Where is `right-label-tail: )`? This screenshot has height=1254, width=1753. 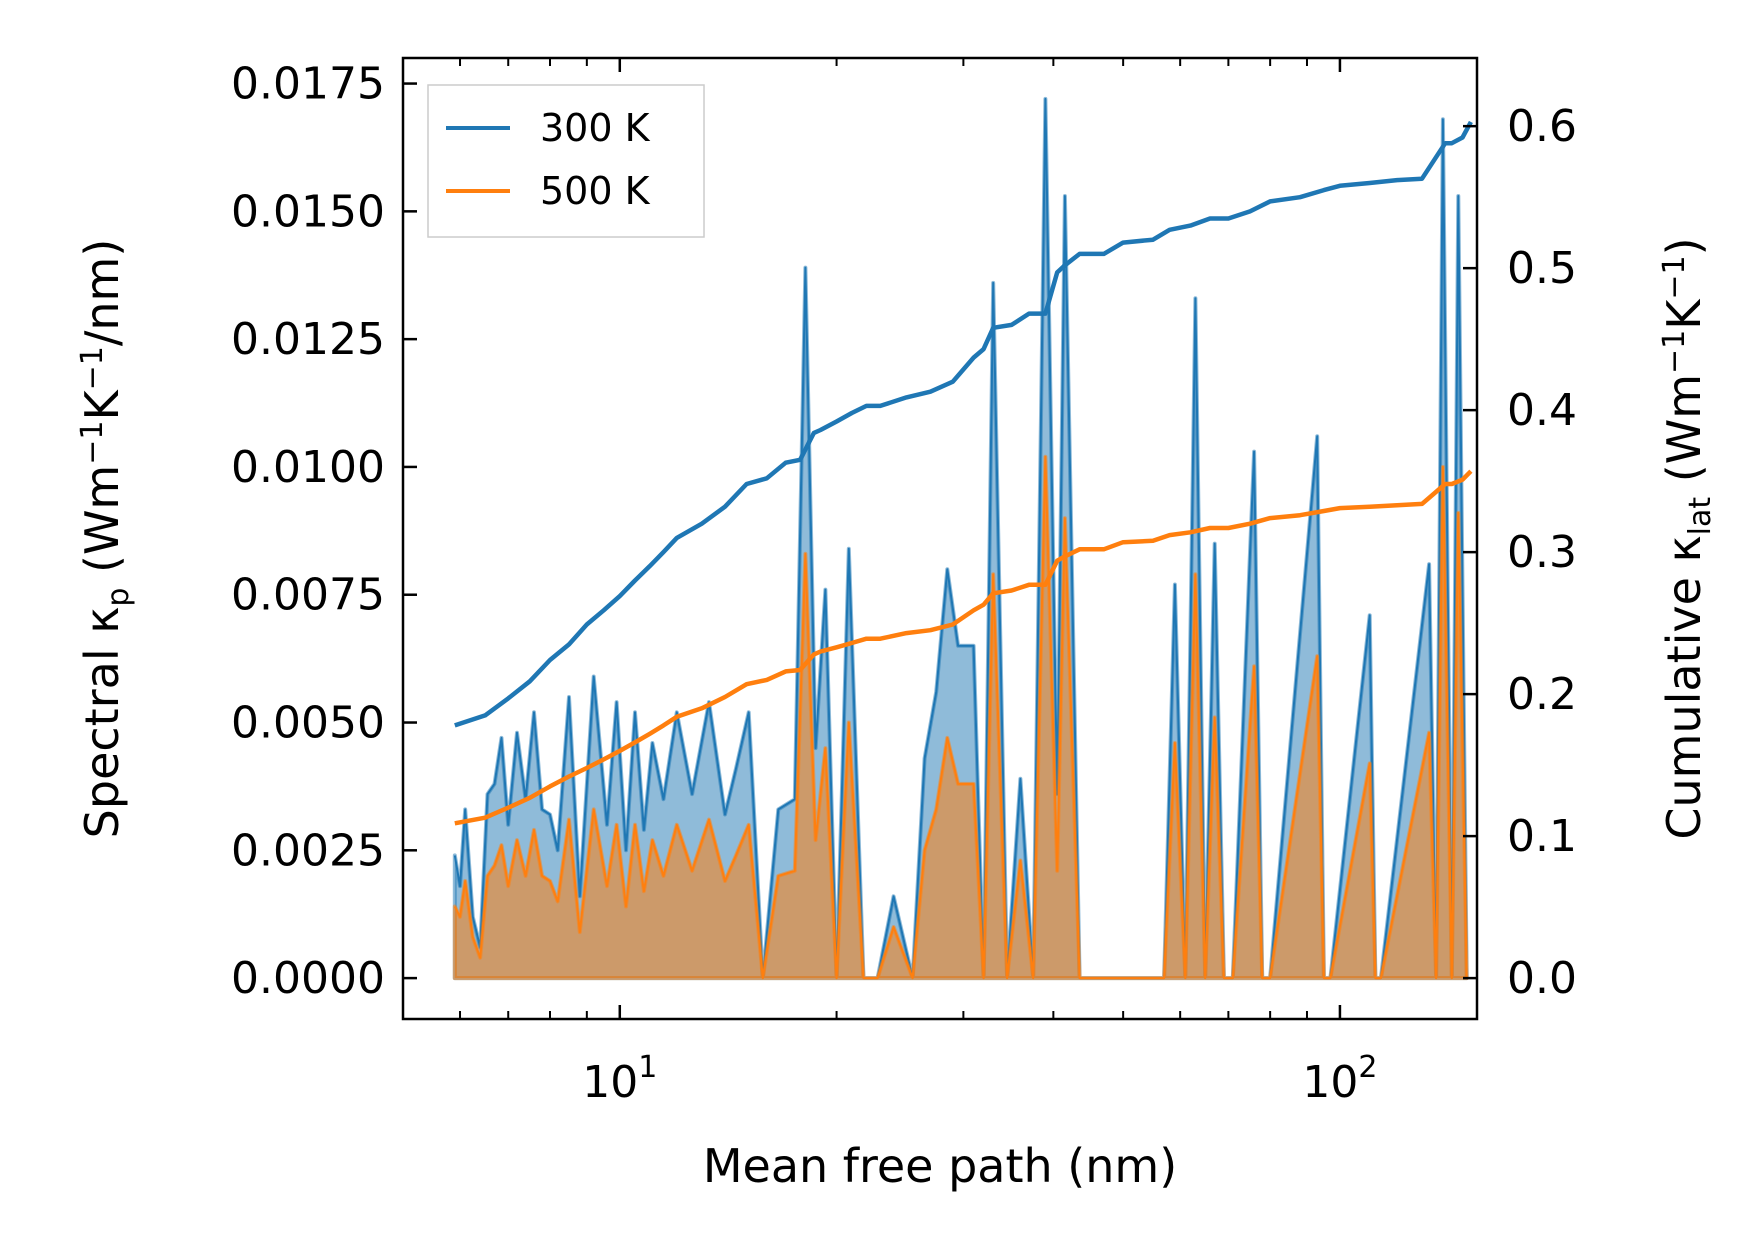
right-label-tail: ) is located at coordinates (1684, 246).